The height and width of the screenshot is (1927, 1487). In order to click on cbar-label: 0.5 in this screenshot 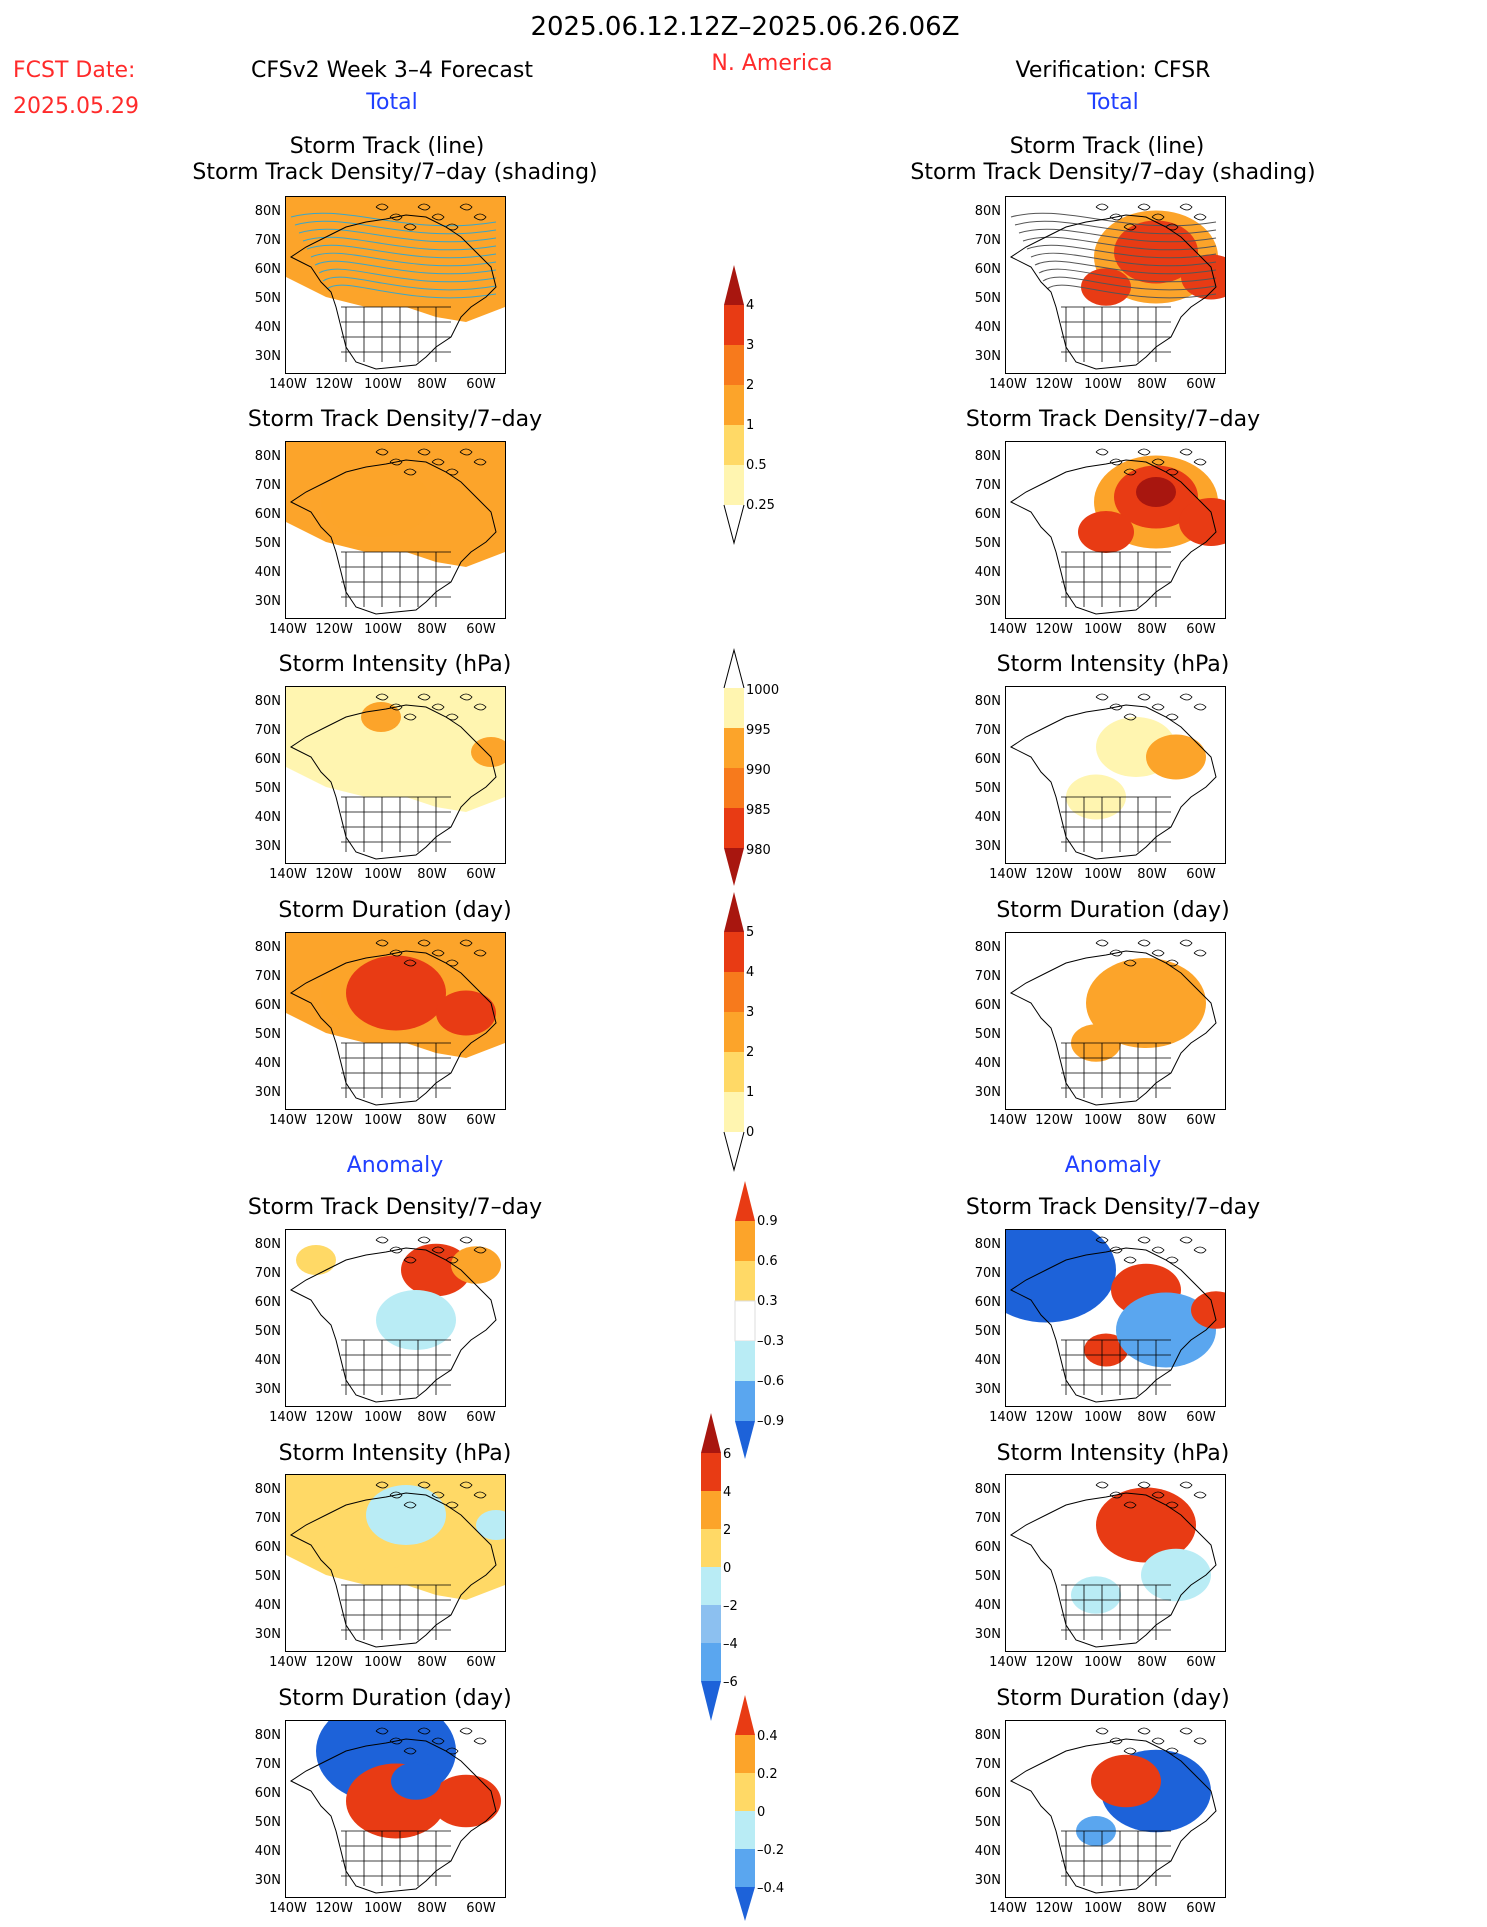, I will do `click(756, 465)`.